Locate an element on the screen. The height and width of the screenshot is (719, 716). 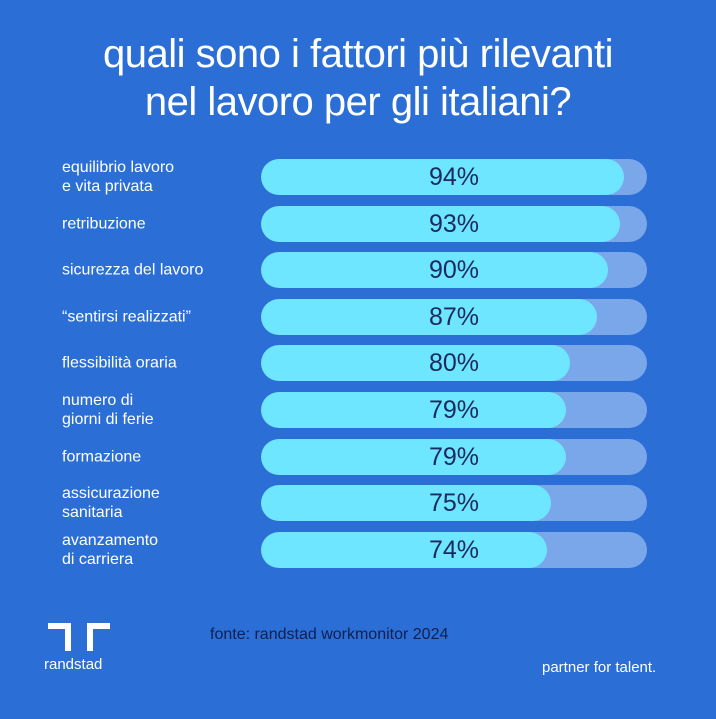
bar-row: flessibilità oraria 80% is located at coordinates (358, 363).